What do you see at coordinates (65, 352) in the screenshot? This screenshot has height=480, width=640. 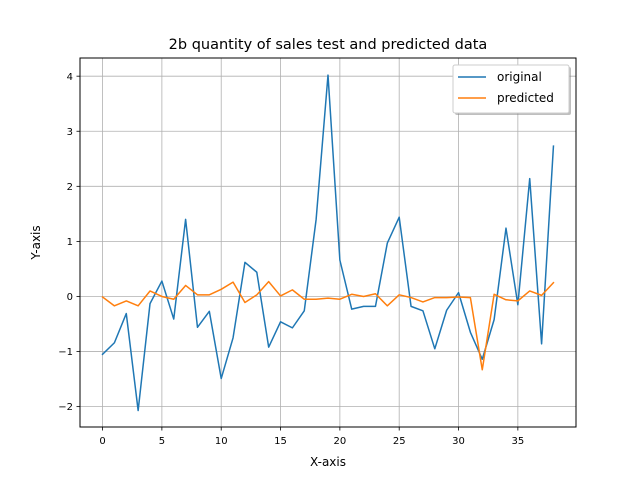 I see `y-tick-label: −1` at bounding box center [65, 352].